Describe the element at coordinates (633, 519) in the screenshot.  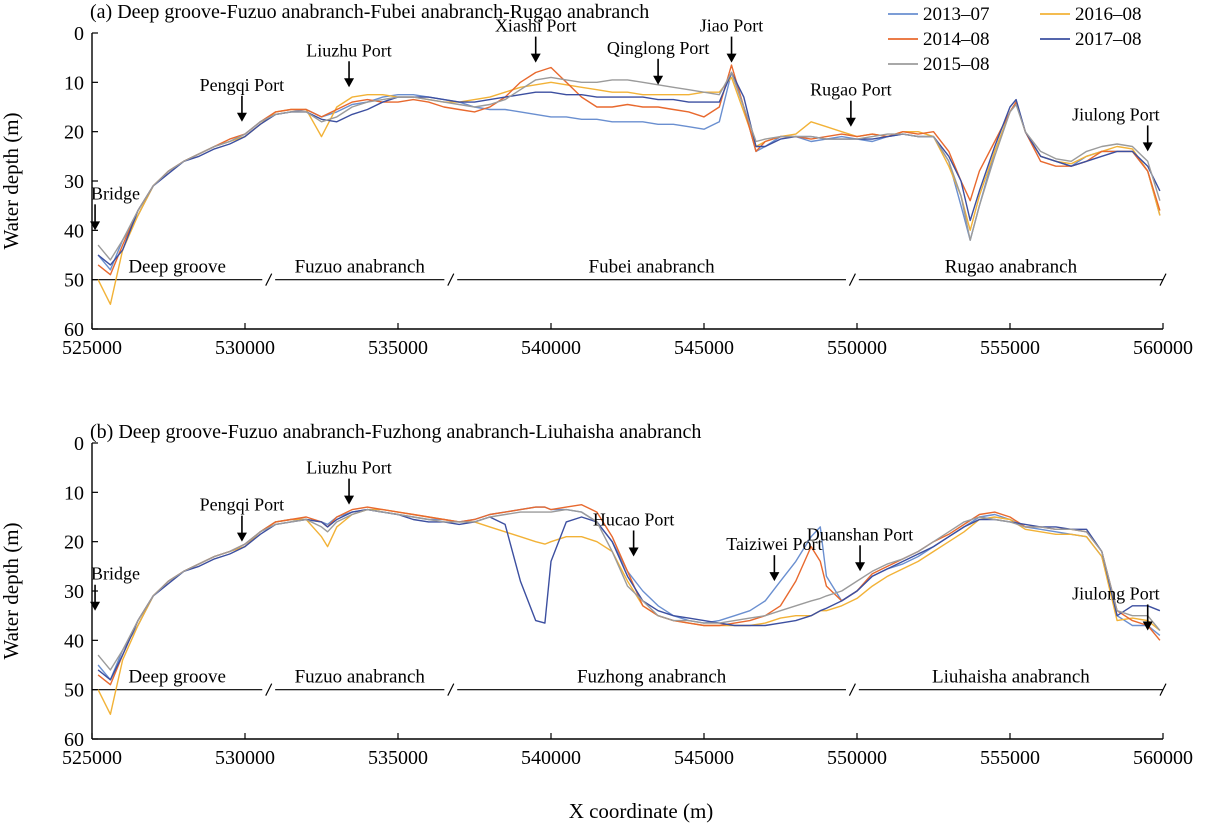
I see `port-annotation: Hucao Port` at that location.